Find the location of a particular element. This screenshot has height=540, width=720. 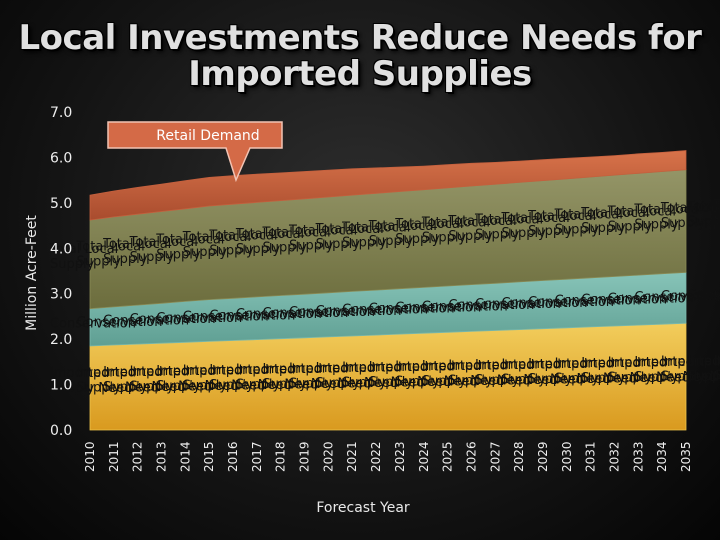

x-tick-label: 2019 is located at coordinates (305, 456).